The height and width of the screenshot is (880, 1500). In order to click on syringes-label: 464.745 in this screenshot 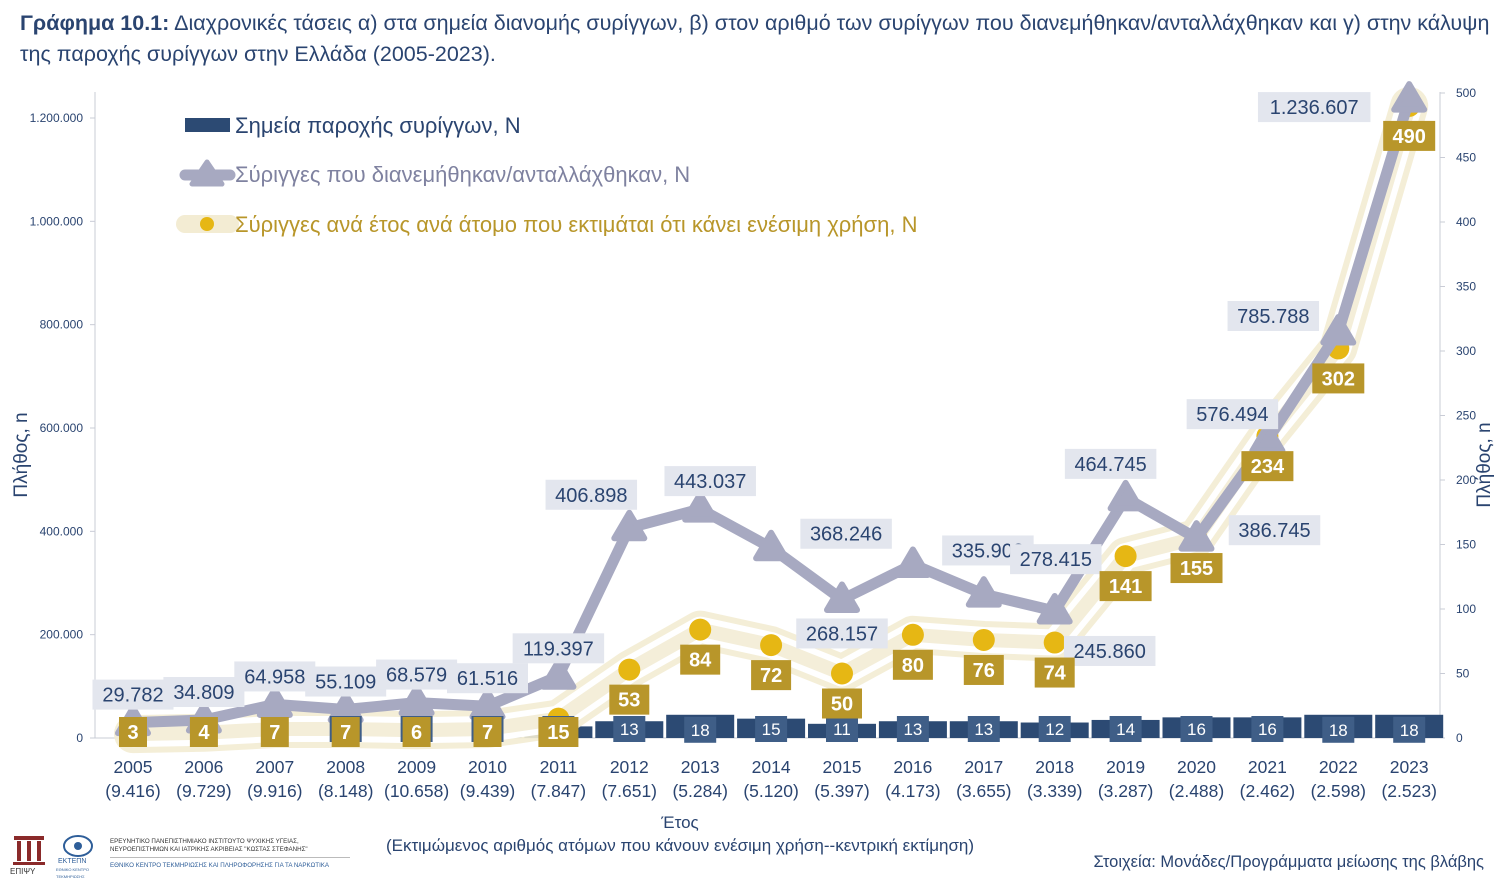, I will do `click(1110, 465)`.